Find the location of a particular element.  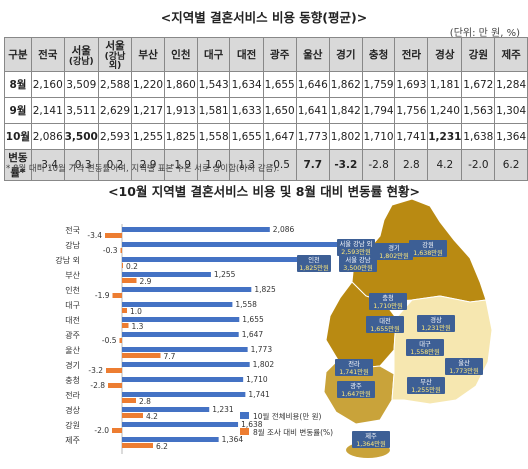

map-label-name: 광주 is located at coordinates (356, 386).